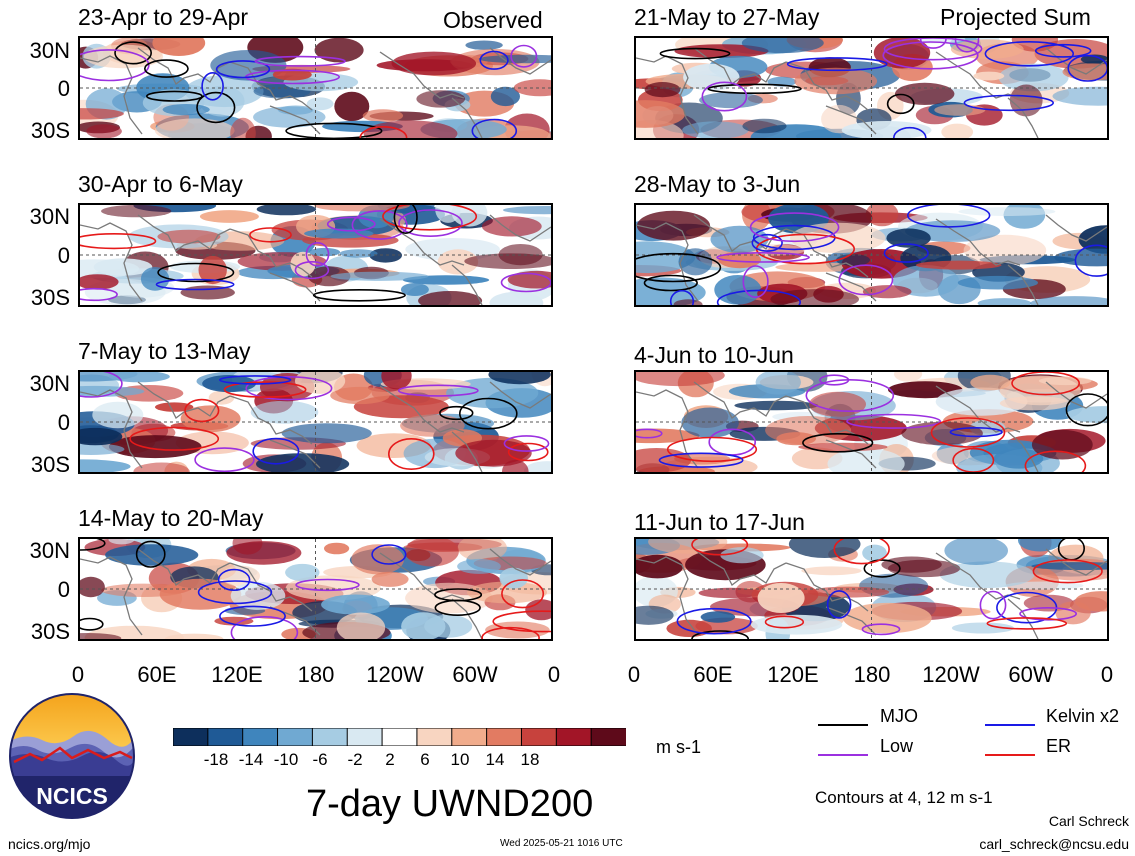 This screenshot has width=1135, height=856. I want to click on legend-label-er: ER, so click(1059, 746).